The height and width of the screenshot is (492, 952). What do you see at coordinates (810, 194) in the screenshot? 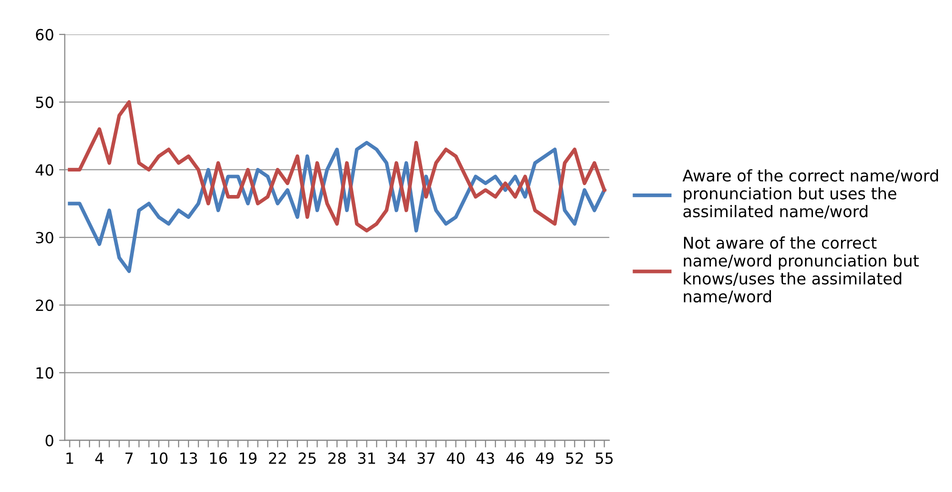
I see `legend-label: Aware of the correct name/word pronunciation but uses the assimilated name/word` at bounding box center [810, 194].